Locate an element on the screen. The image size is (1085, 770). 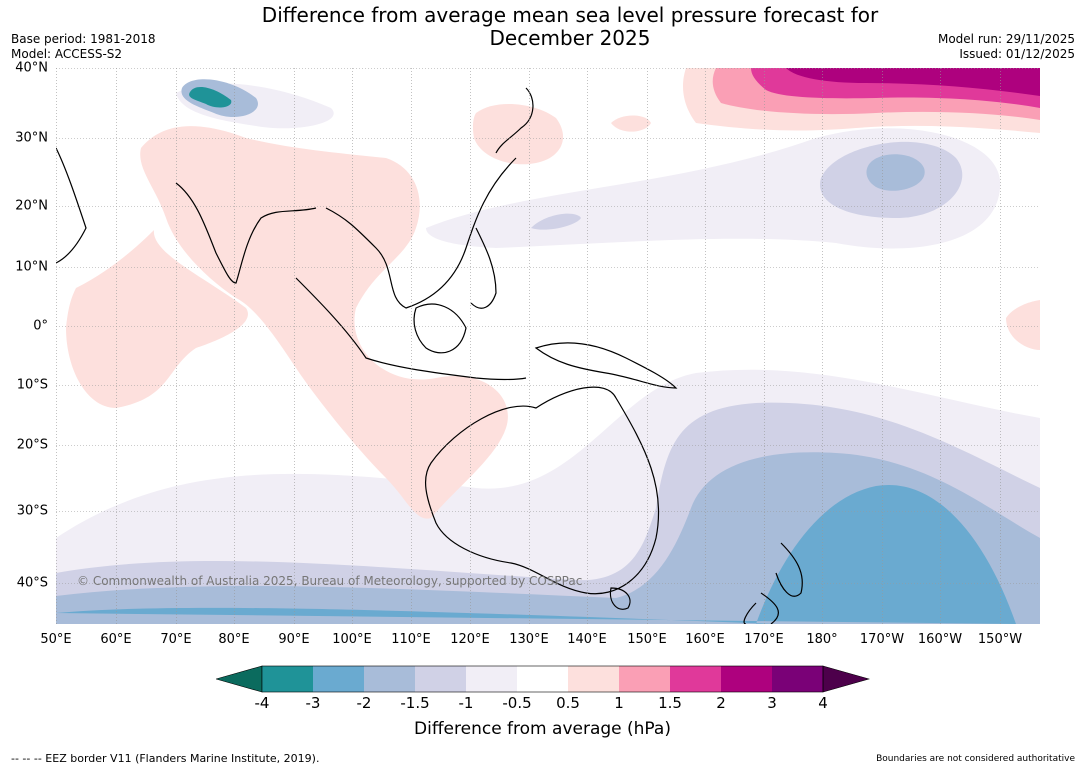
colorbar is located at coordinates (543, 679).